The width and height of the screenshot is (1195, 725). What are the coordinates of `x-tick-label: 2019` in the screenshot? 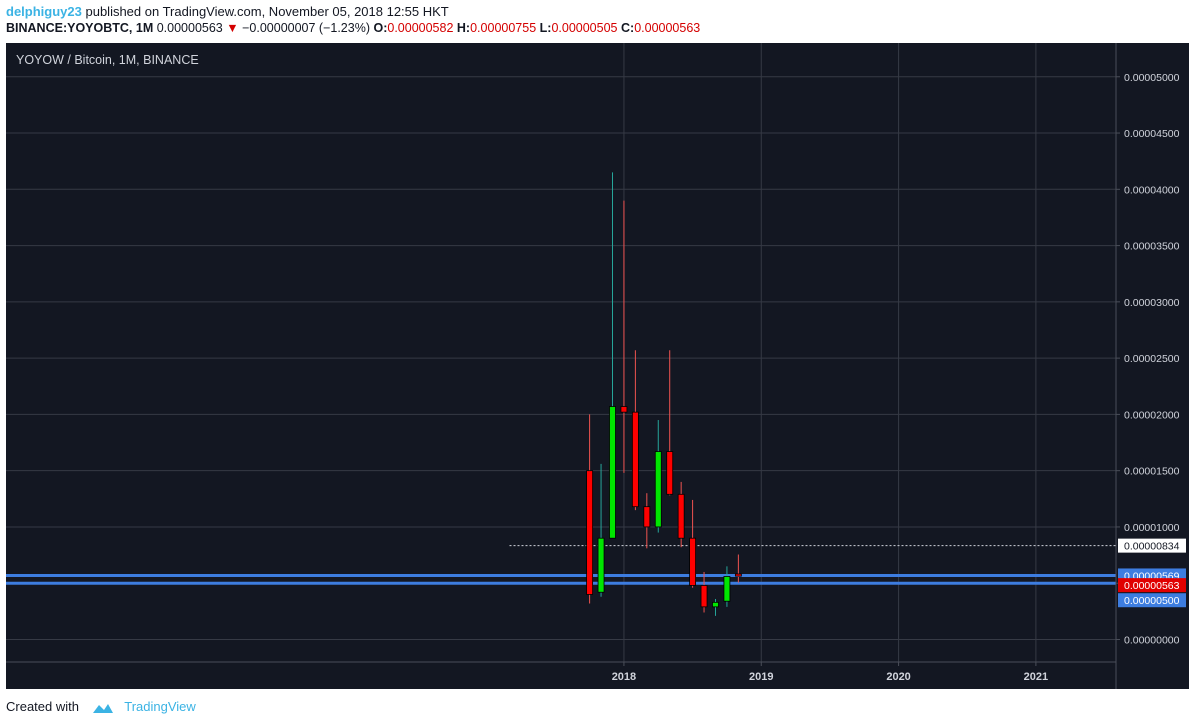 It's located at (761, 677).